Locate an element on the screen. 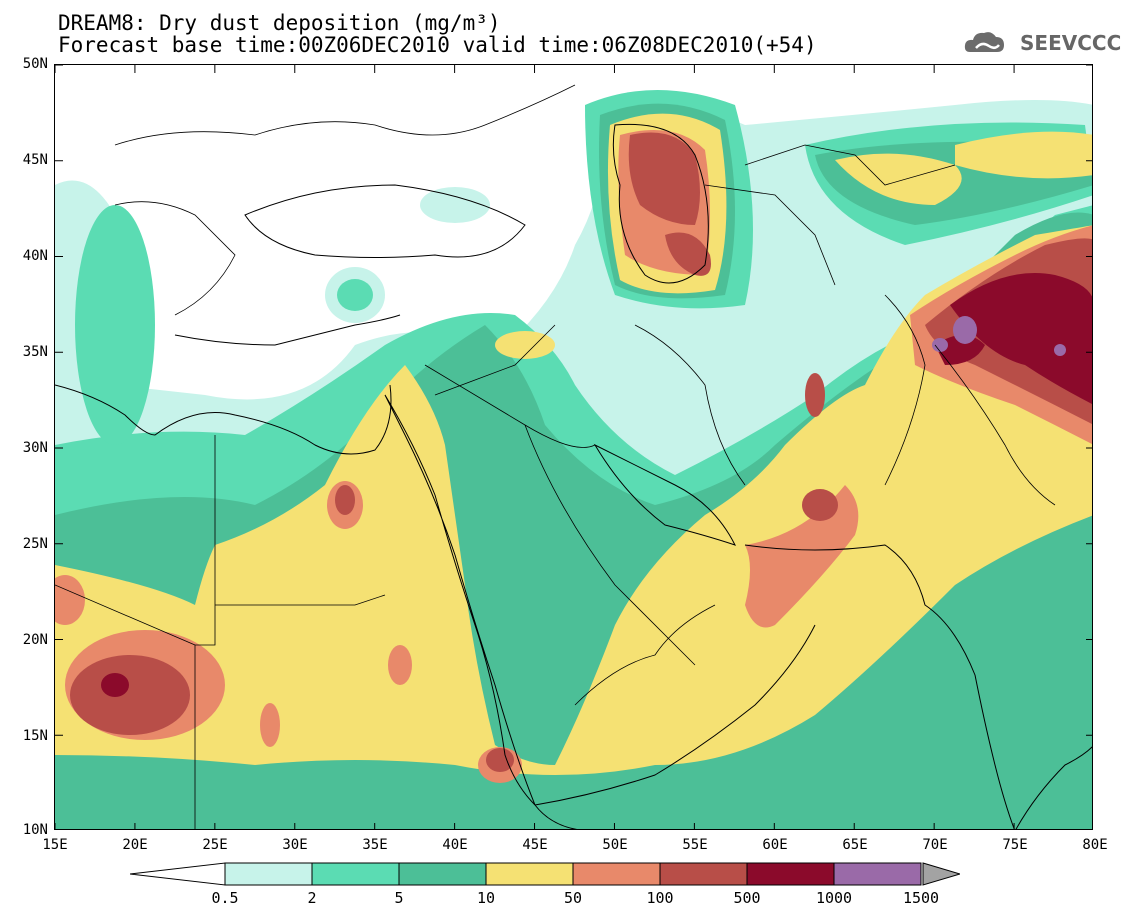  colorbar-label-4: 50 is located at coordinates (573, 898).